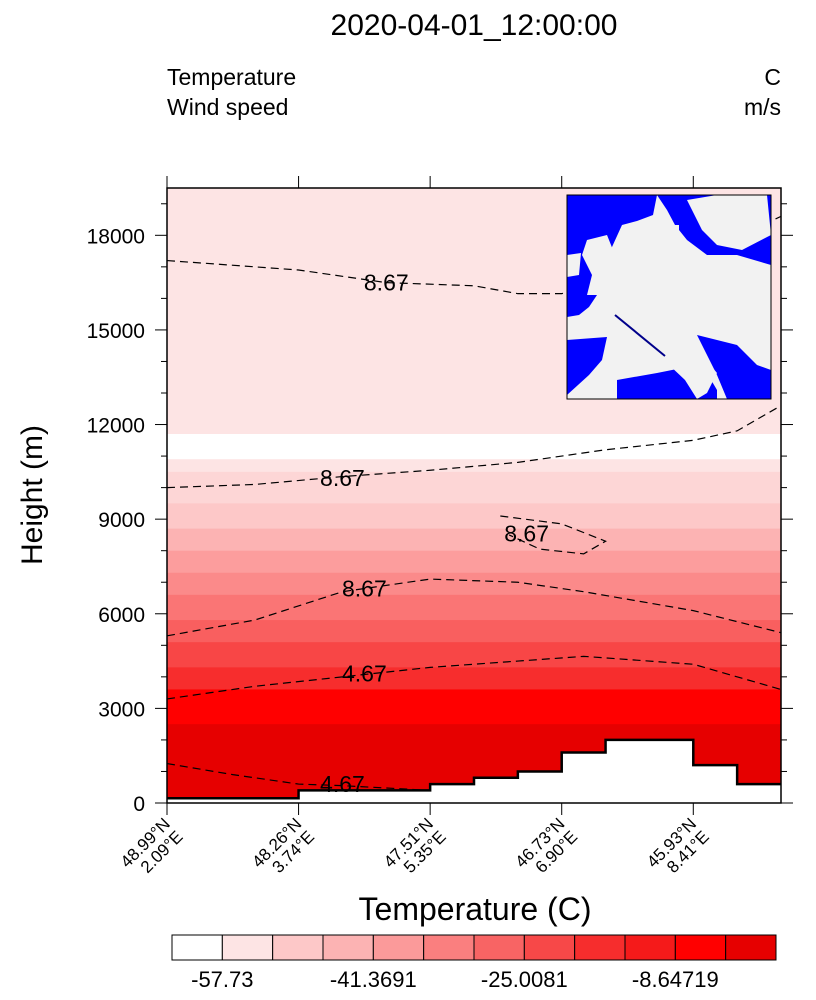  I want to click on chart-title: 2020-04-01_12:00:00, so click(474, 25).